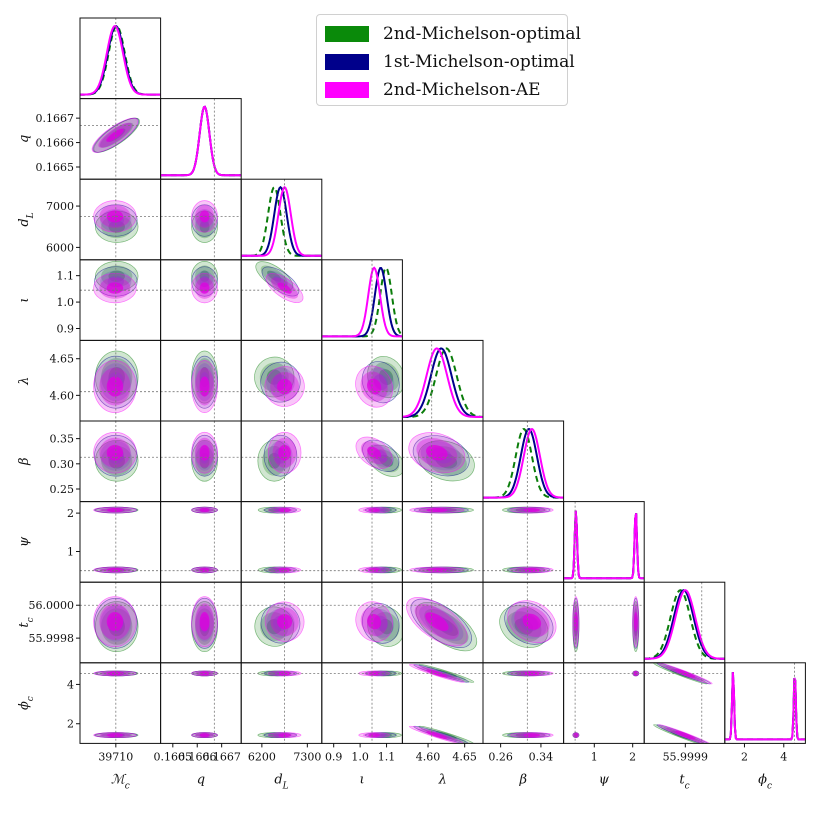 This screenshot has height=822, width=822. I want to click on diag-psi, so click(604, 542).